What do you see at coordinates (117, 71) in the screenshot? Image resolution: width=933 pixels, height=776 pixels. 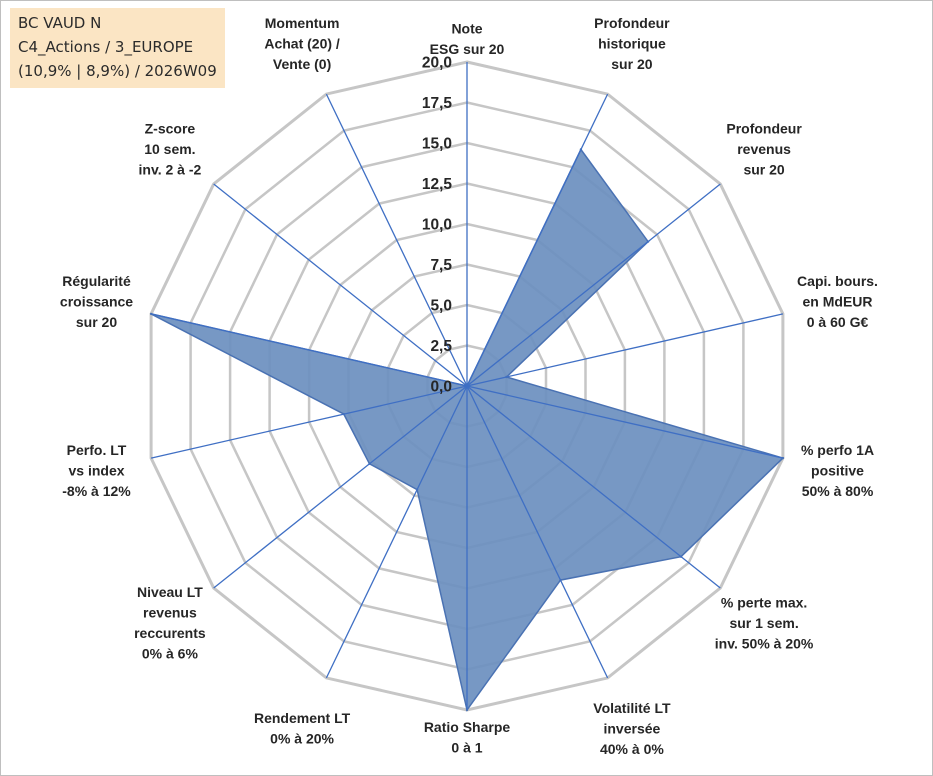 I see `fund-period: (10,9% | 8,9%) / 2026W09` at bounding box center [117, 71].